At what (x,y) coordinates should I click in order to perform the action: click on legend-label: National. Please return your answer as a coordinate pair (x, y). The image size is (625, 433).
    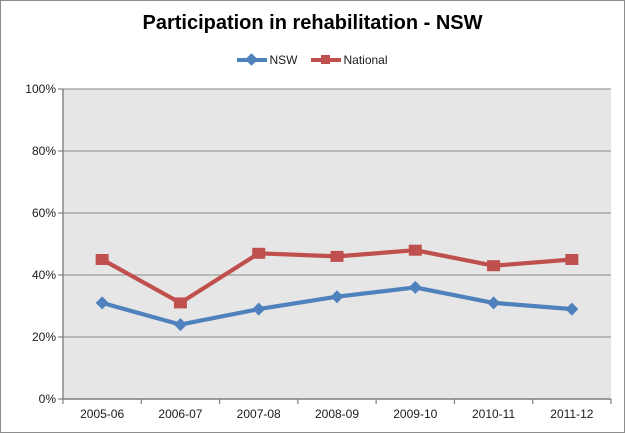
    Looking at the image, I should click on (365, 60).